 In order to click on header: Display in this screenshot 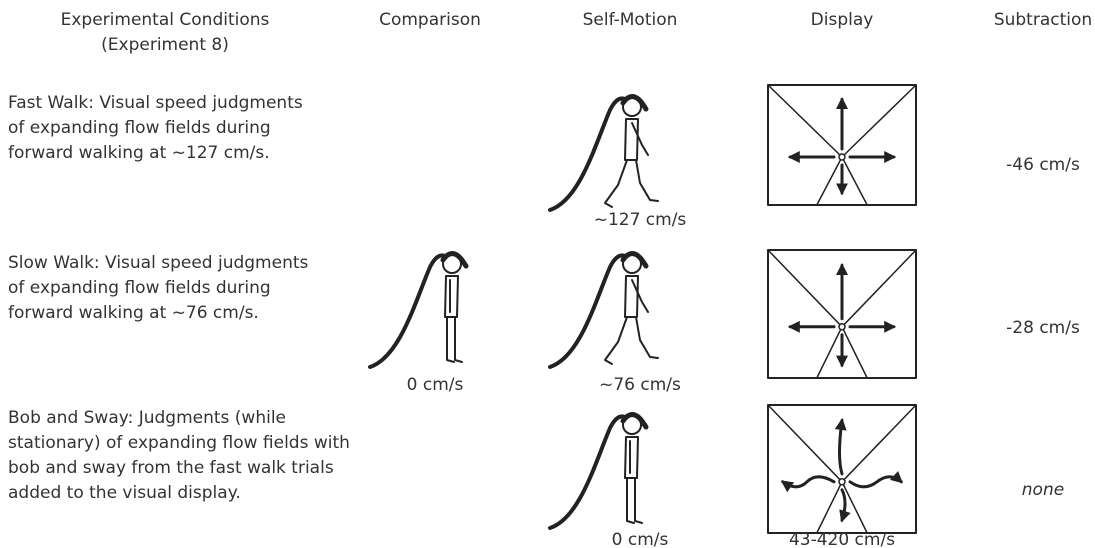, I will do `click(842, 20)`.